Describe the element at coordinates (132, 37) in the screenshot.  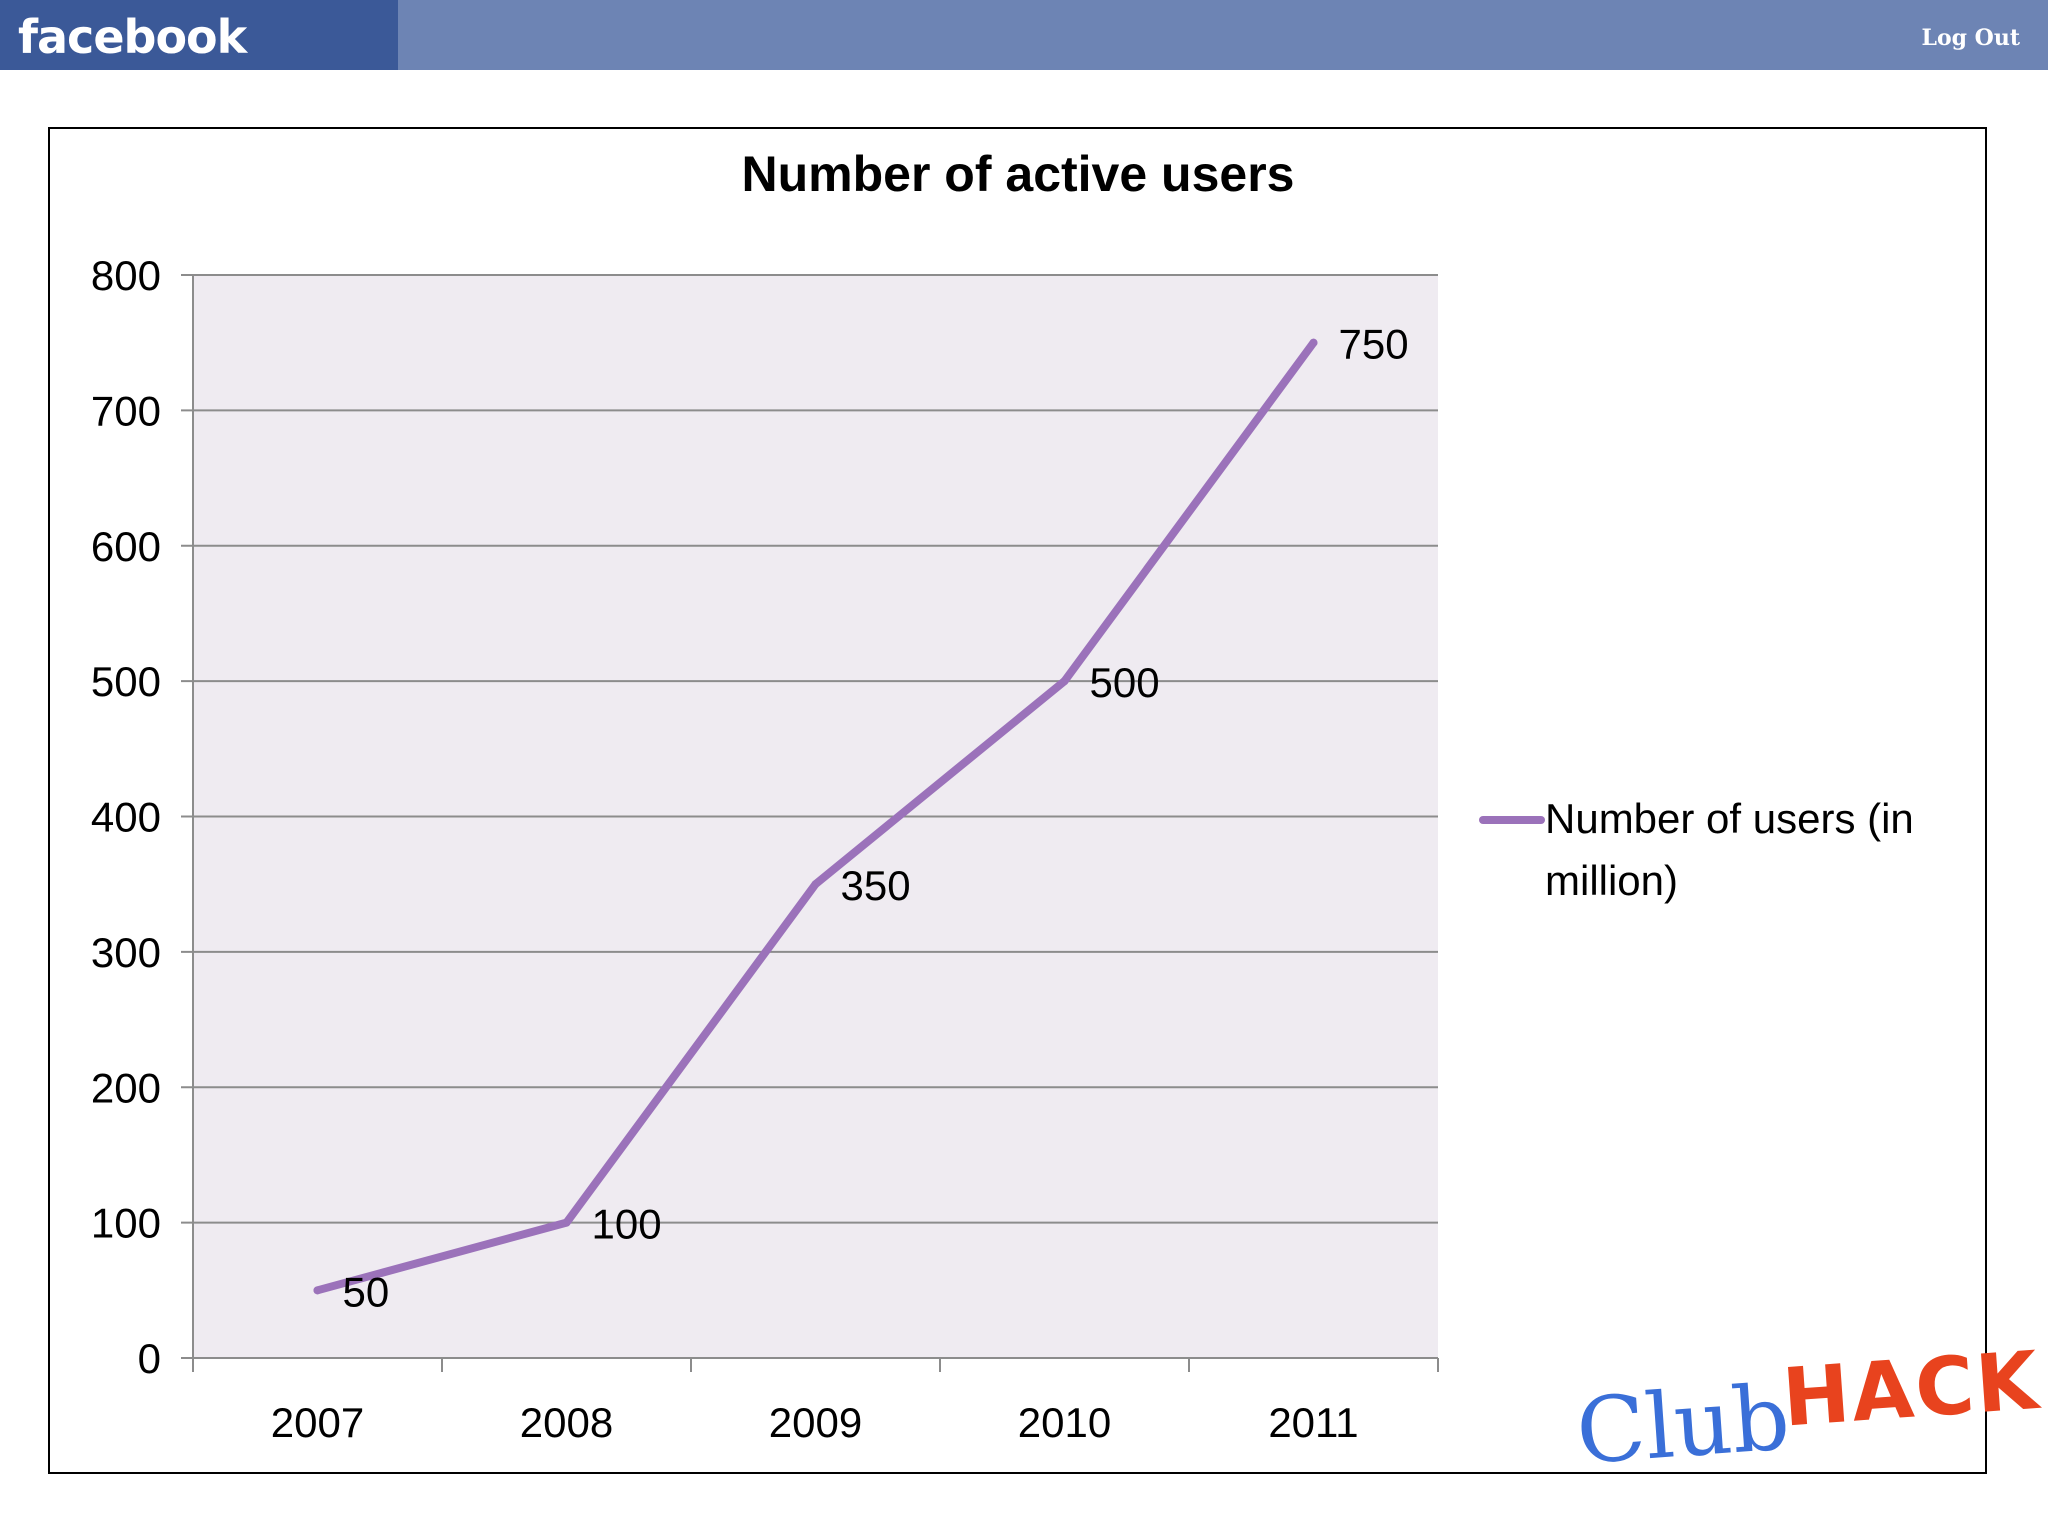
I see `facebook-logo: facebook` at that location.